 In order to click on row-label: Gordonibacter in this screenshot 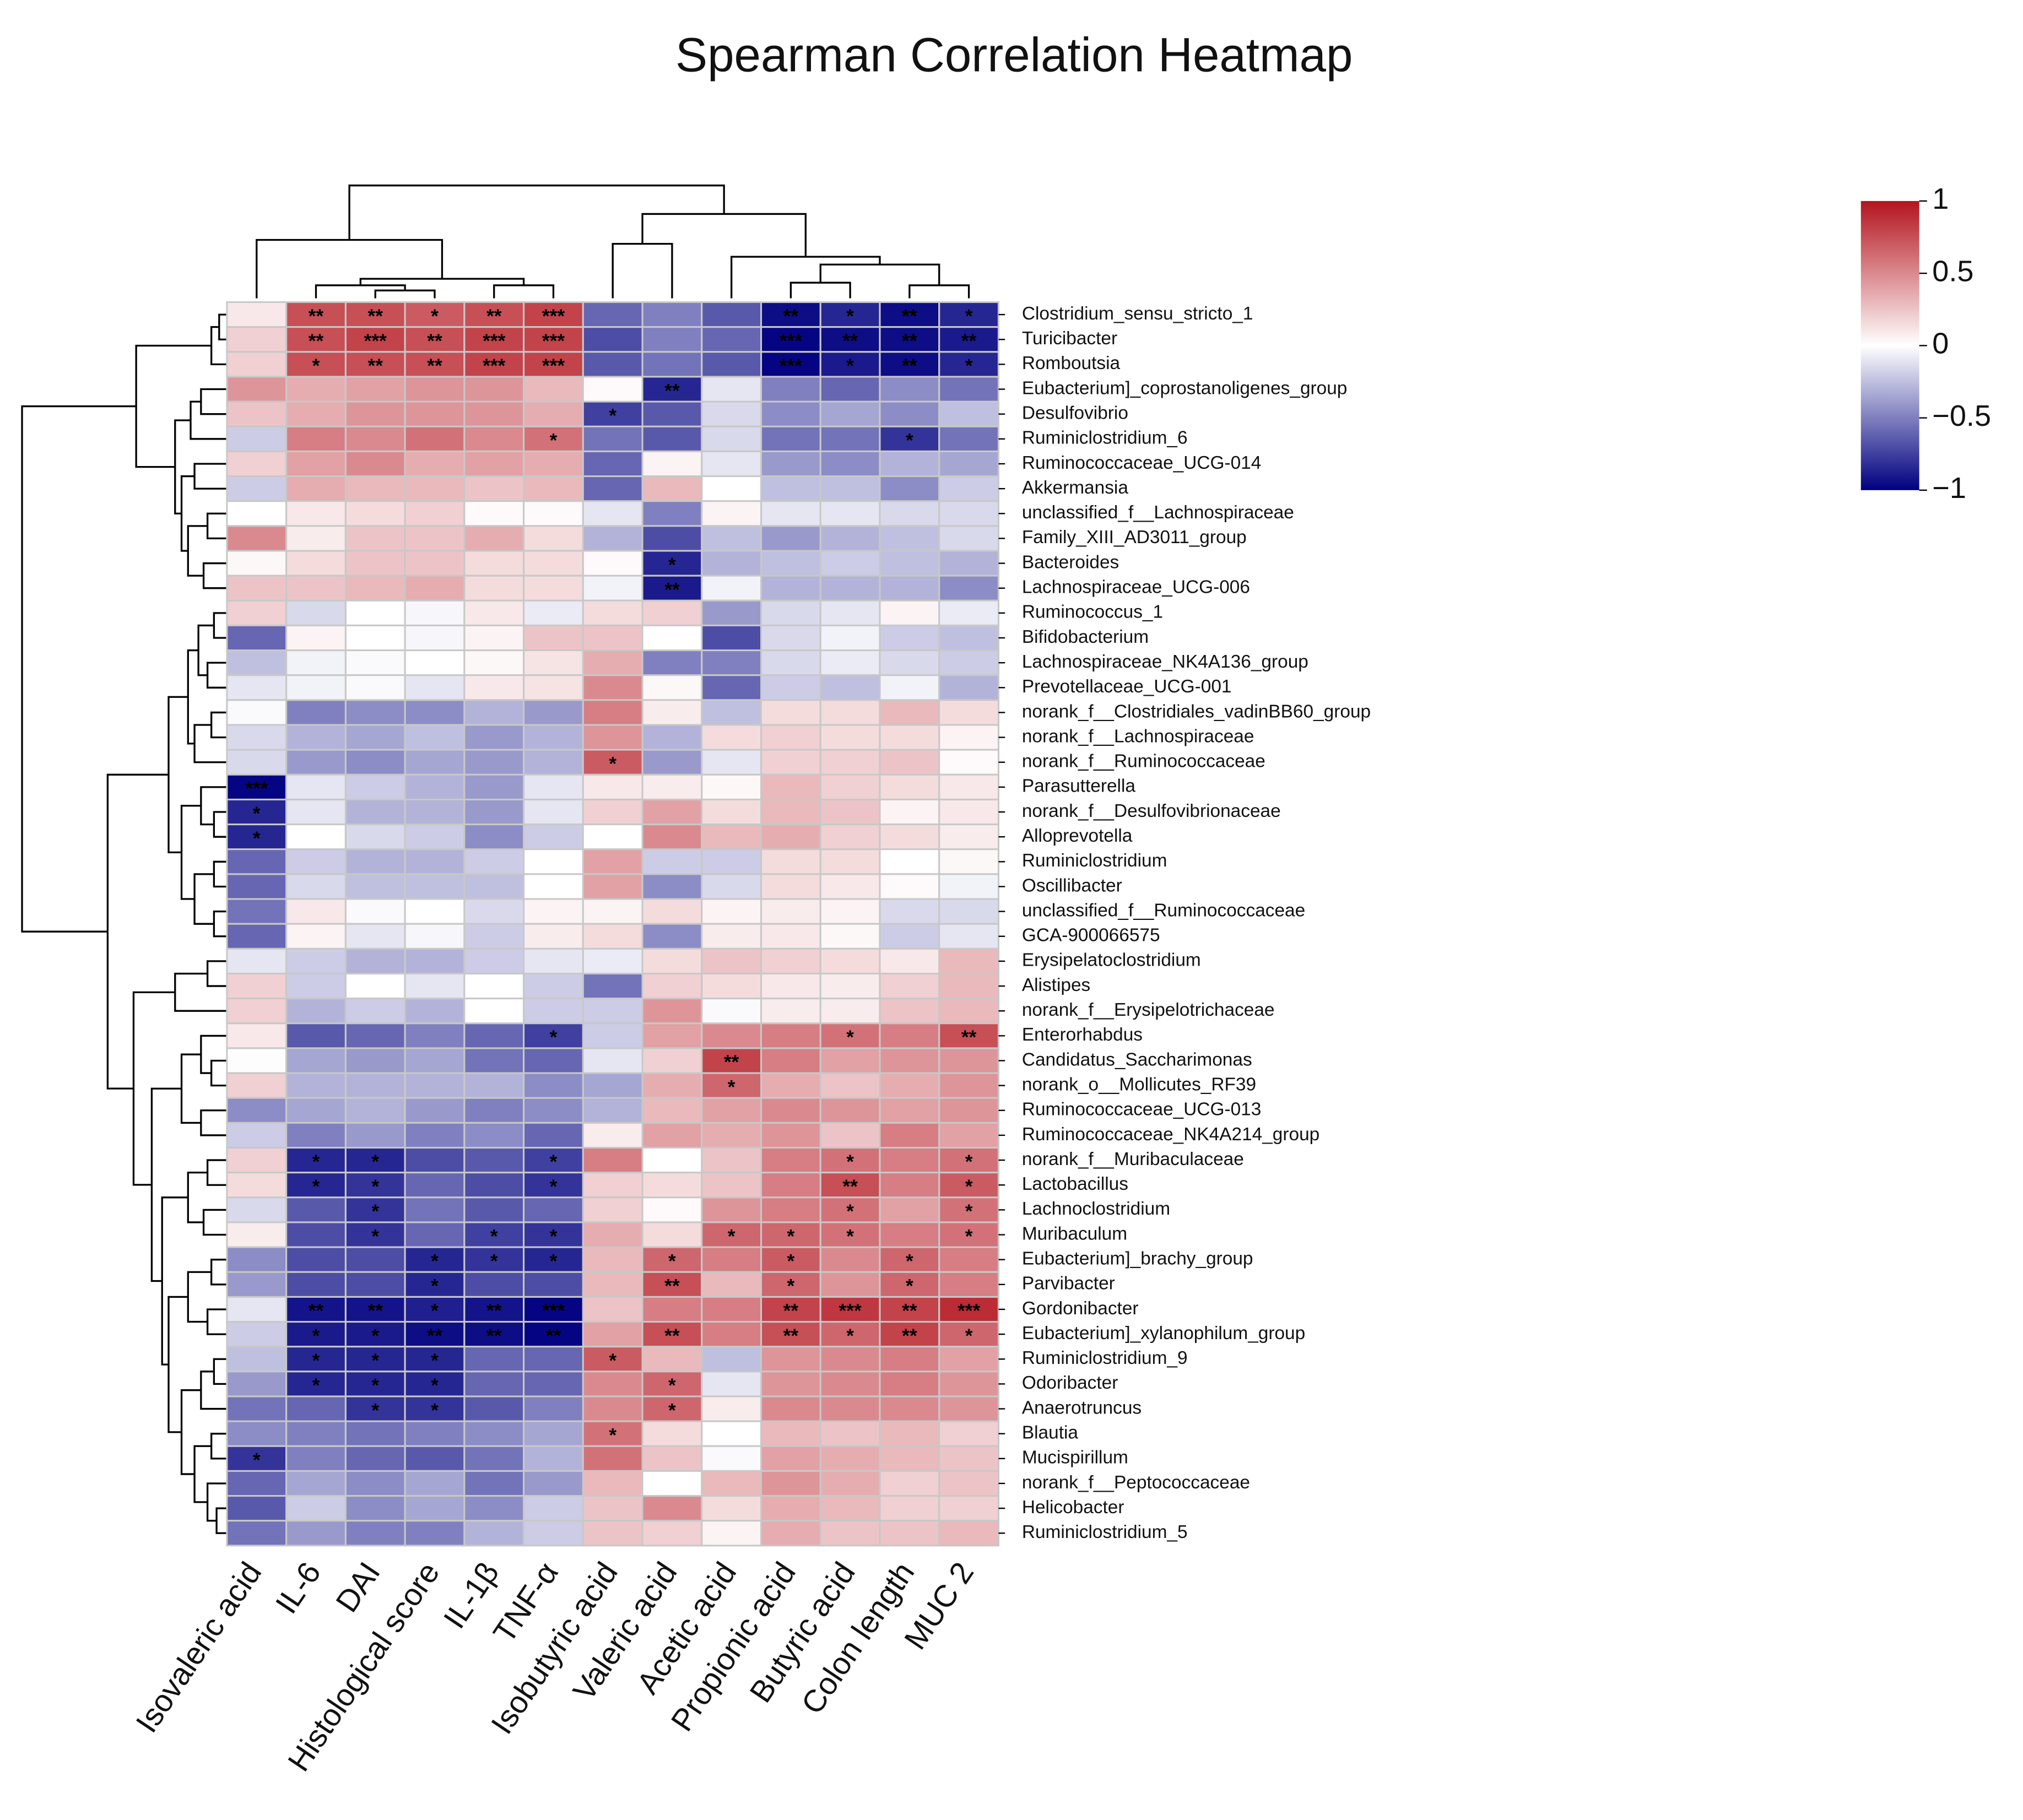, I will do `click(1080, 1308)`.